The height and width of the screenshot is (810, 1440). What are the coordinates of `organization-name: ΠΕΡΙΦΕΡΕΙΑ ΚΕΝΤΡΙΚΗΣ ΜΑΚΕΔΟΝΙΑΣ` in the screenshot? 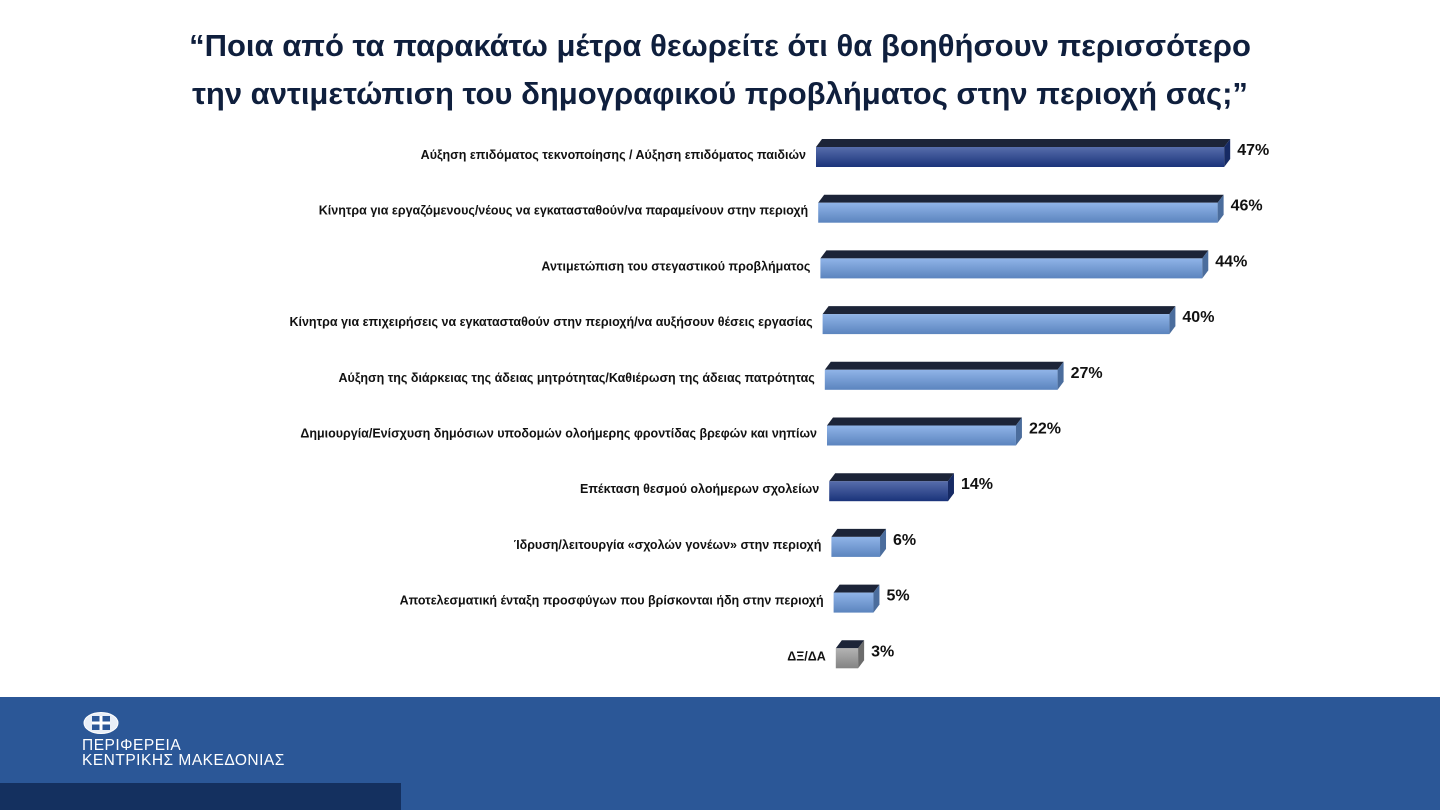 It's located at (183, 753).